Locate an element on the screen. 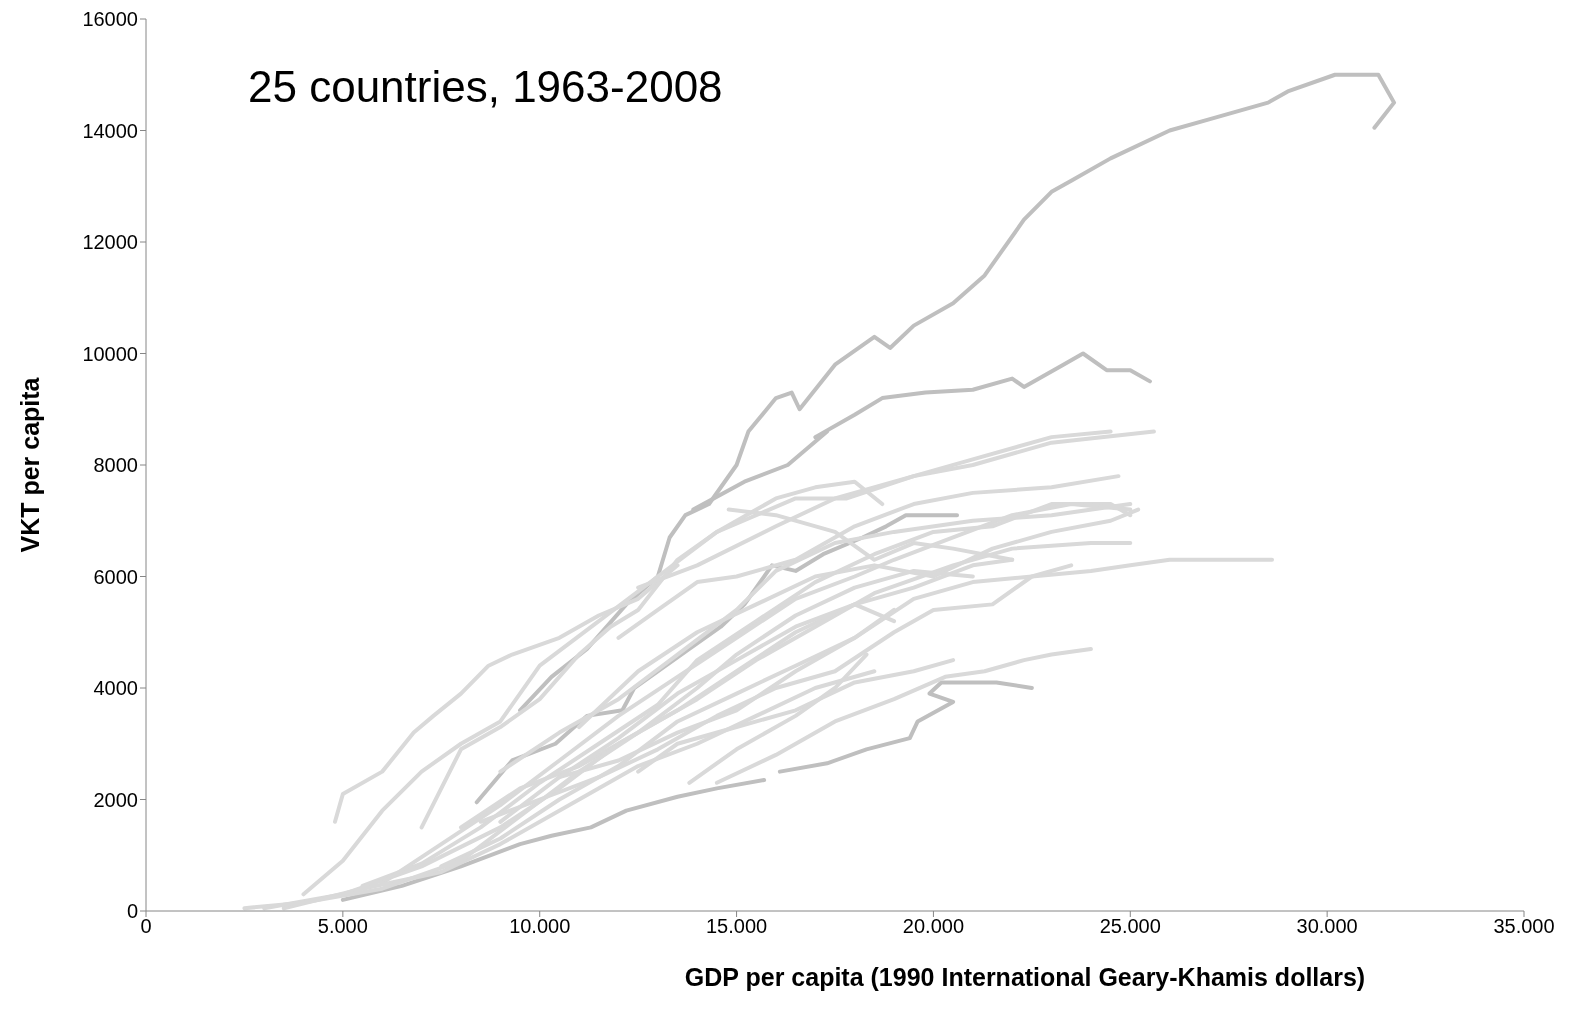  x-tick-label: 20.000 is located at coordinates (933, 926).